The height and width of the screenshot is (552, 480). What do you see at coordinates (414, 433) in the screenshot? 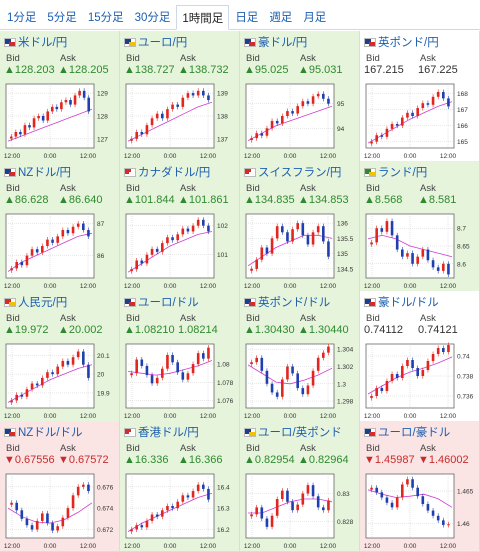
I see `pair-name: ユーロ/豪ドル` at bounding box center [414, 433].